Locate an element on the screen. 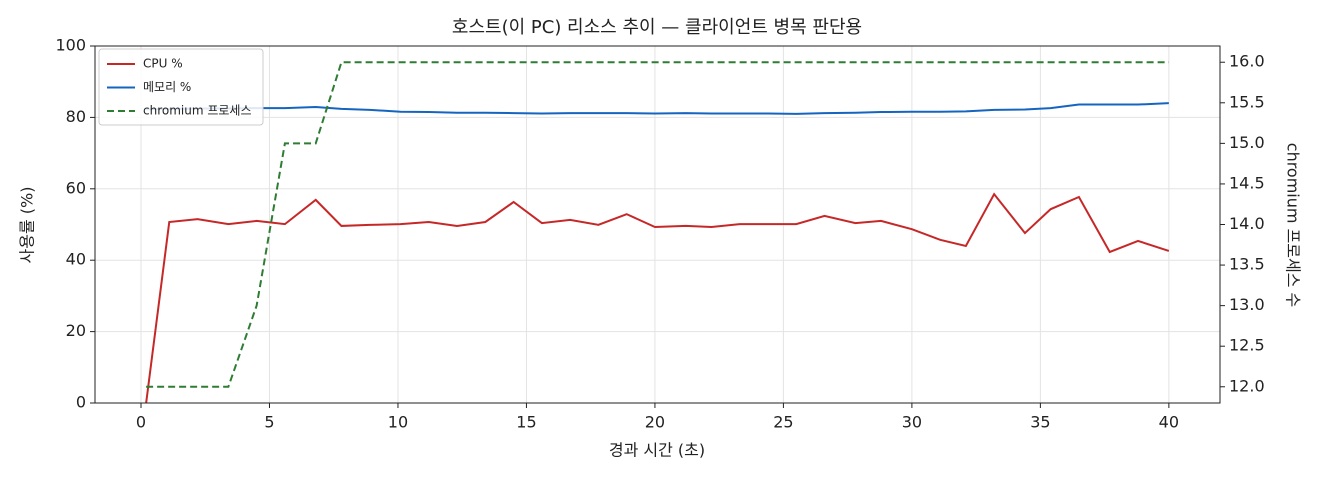 The image size is (1320, 480). y2-tick-label: 14.0 is located at coordinates (1247, 223).